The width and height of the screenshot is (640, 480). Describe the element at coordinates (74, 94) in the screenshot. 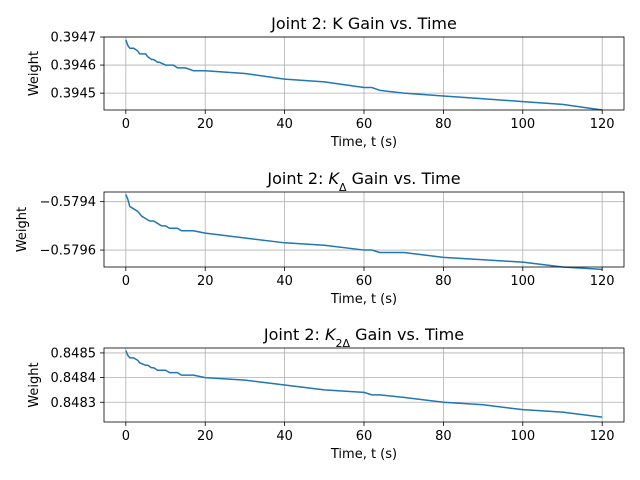

I see `y-tick-label: 0.3945` at that location.